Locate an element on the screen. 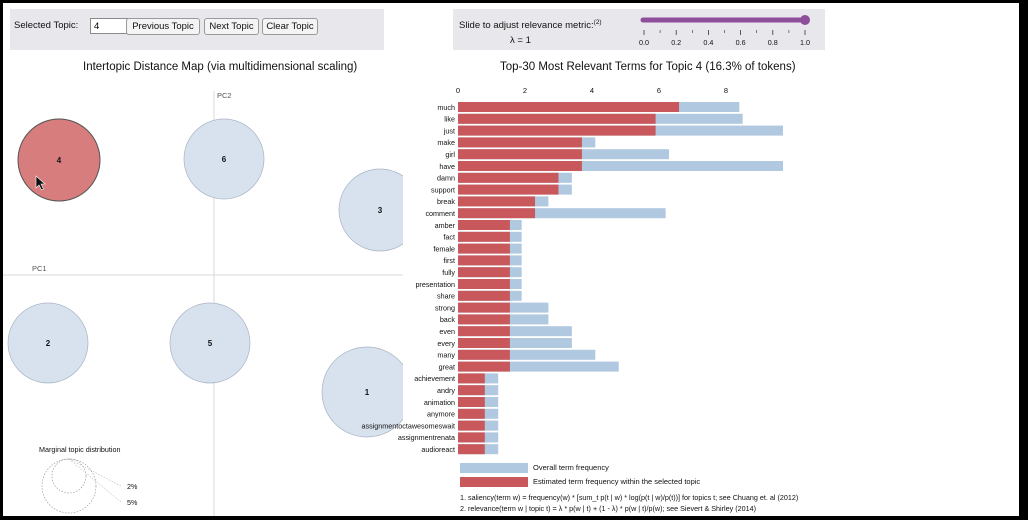  marginal-distribution-legend: 2% 5% is located at coordinates (89, 486).